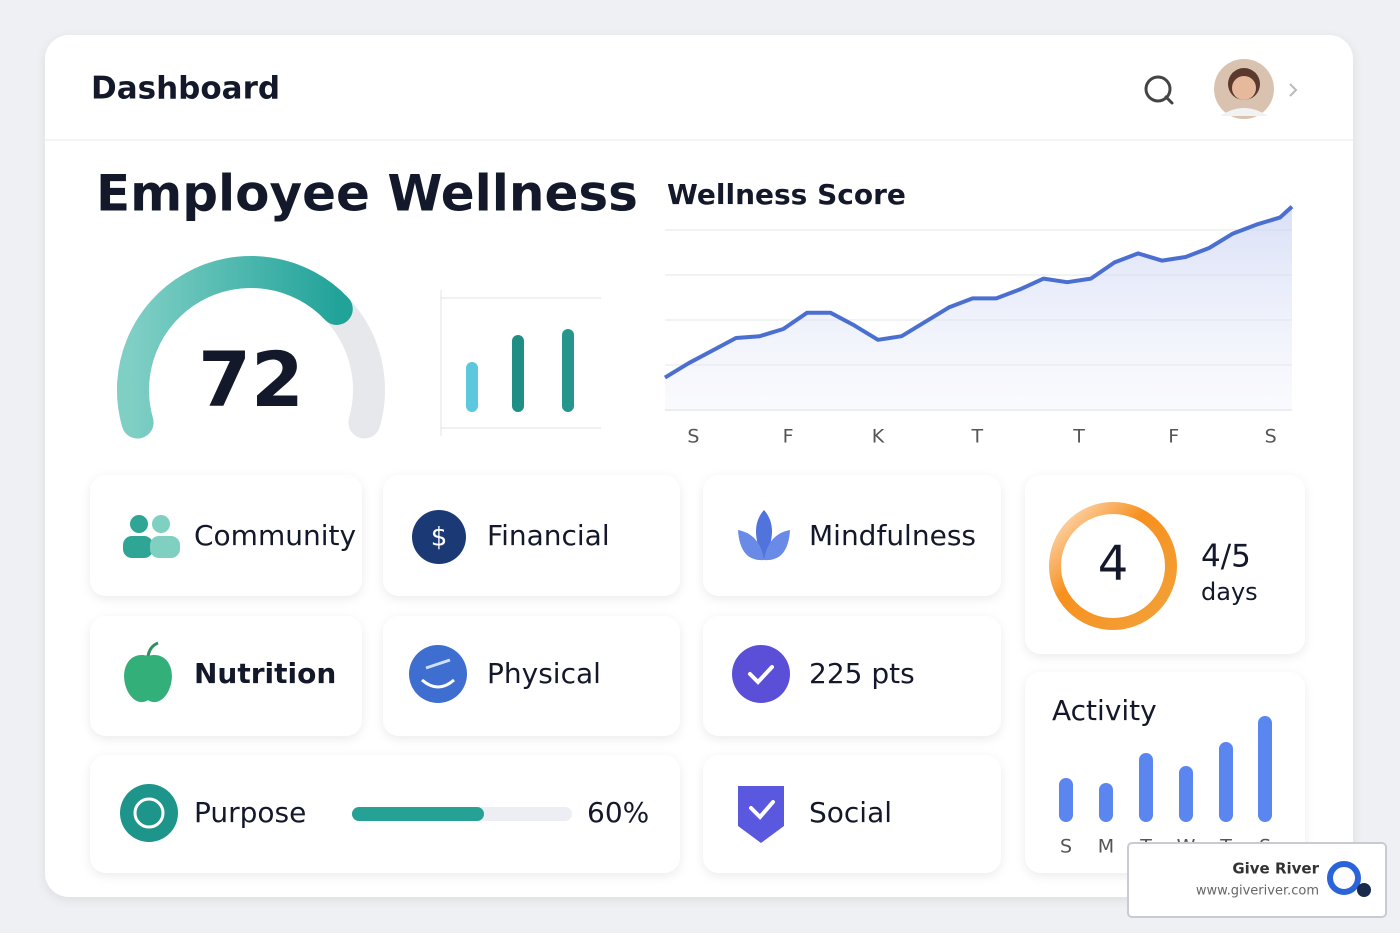  Describe the element at coordinates (275, 535) in the screenshot. I see `tile-label: Community` at that location.